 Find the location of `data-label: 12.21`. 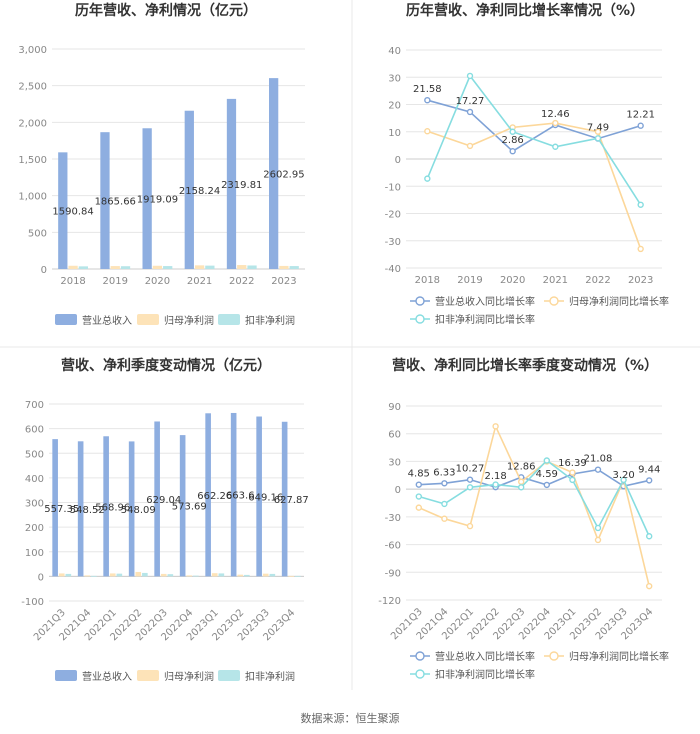

data-label: 12.21 is located at coordinates (640, 115).